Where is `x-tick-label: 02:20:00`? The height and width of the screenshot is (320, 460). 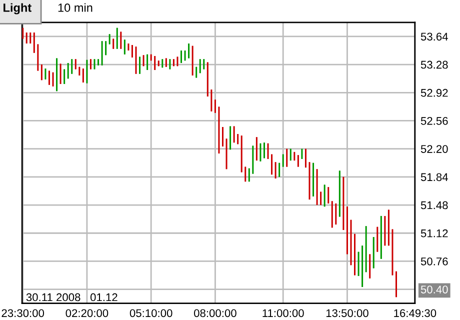
x-tick-label: 02:20:00 is located at coordinates (87, 313).